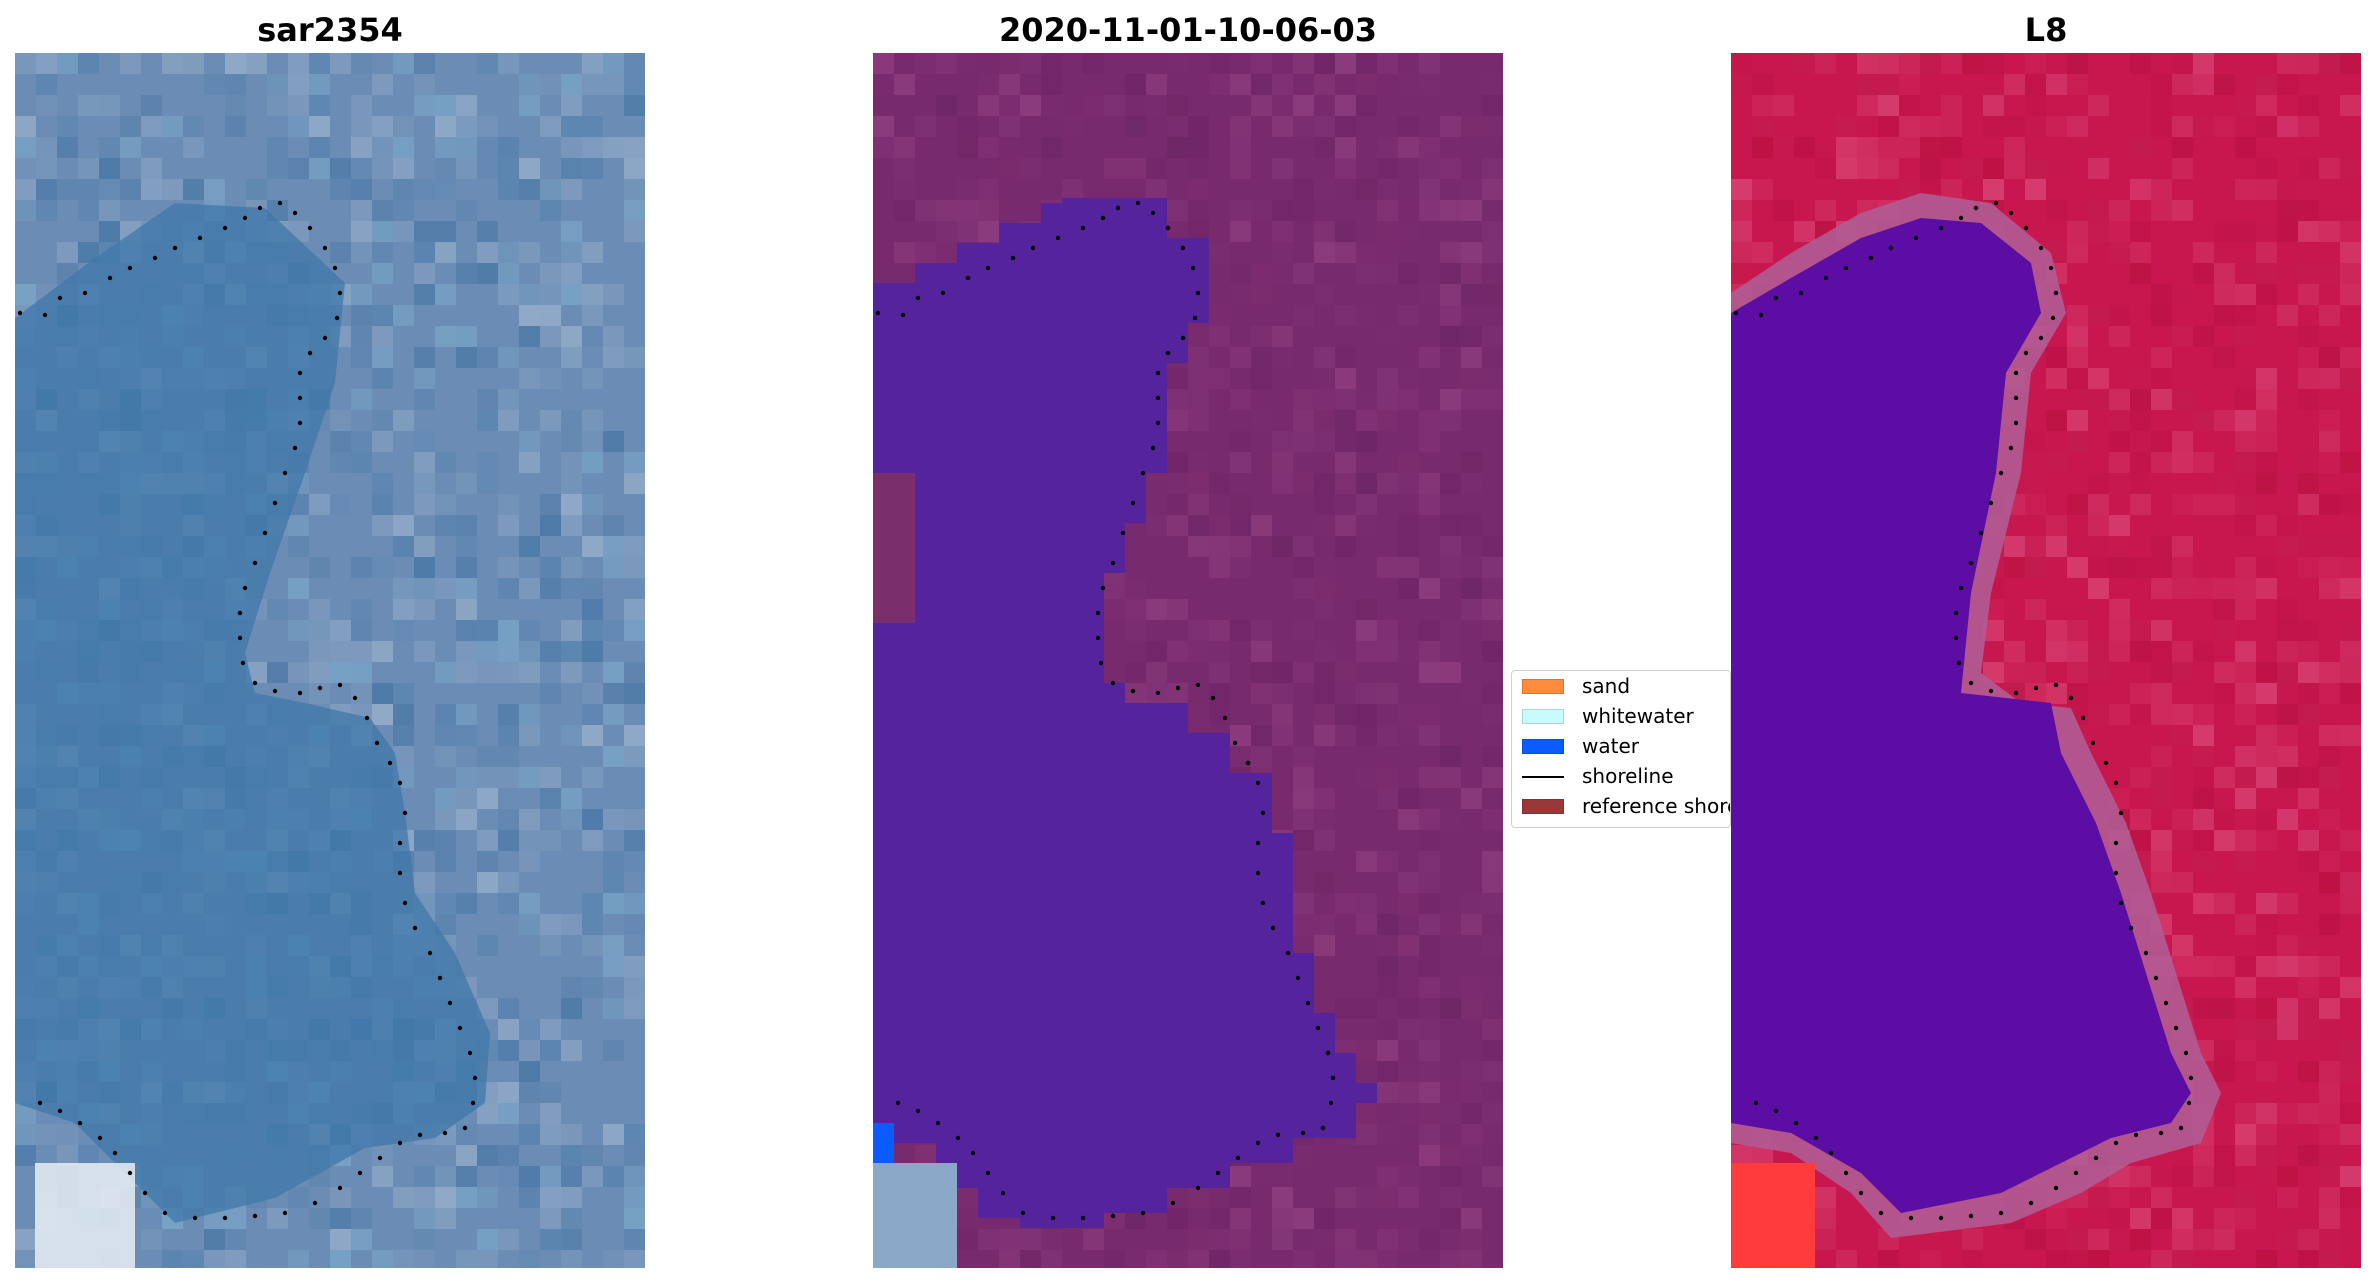  What do you see at coordinates (1543, 776) in the screenshot?
I see `legend-line-shoreline` at bounding box center [1543, 776].